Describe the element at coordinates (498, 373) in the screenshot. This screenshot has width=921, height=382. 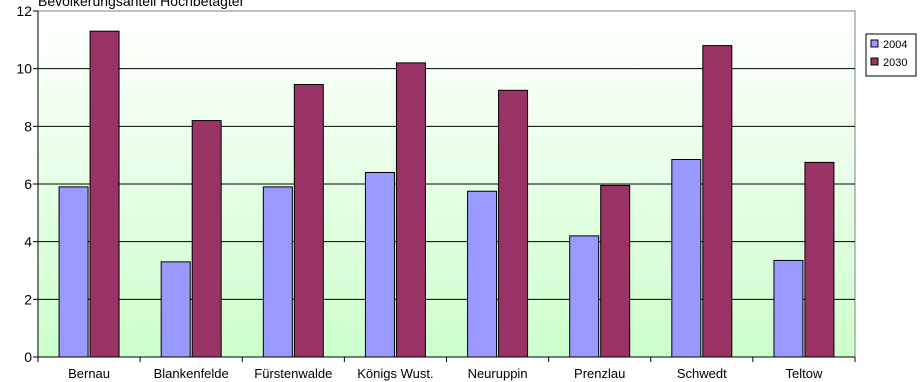
I see `x-tick-label: Neuruppin` at that location.